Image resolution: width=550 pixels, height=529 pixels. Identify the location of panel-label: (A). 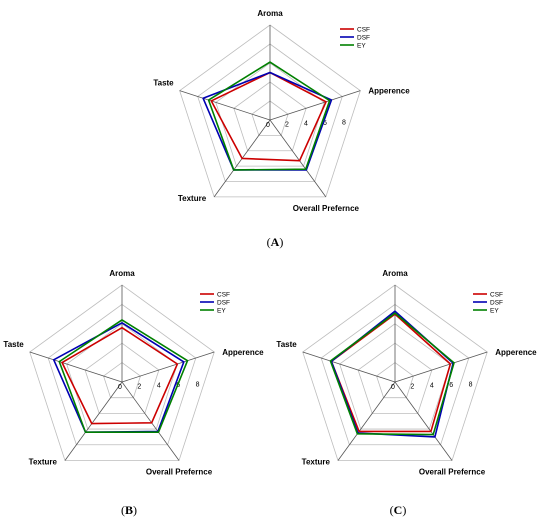
(275, 242).